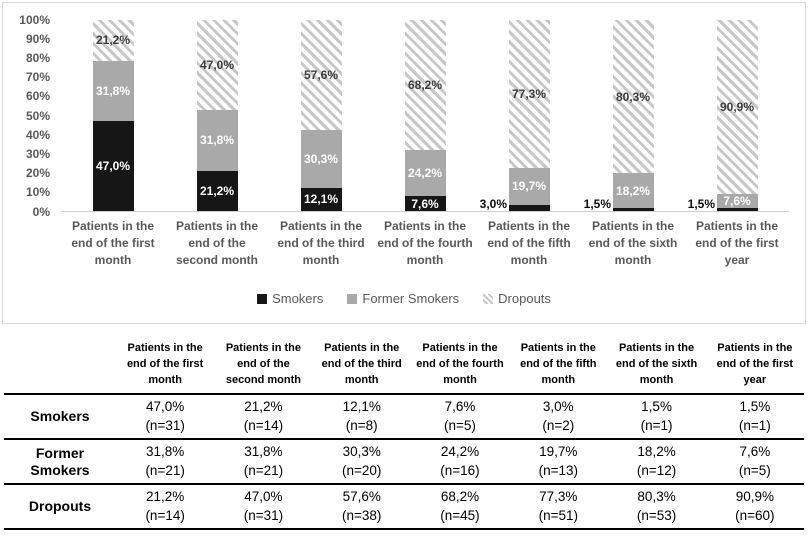 This screenshot has height=536, width=808. Describe the element at coordinates (558, 406) in the screenshot. I see `cell-percentage: 3,0%` at that location.